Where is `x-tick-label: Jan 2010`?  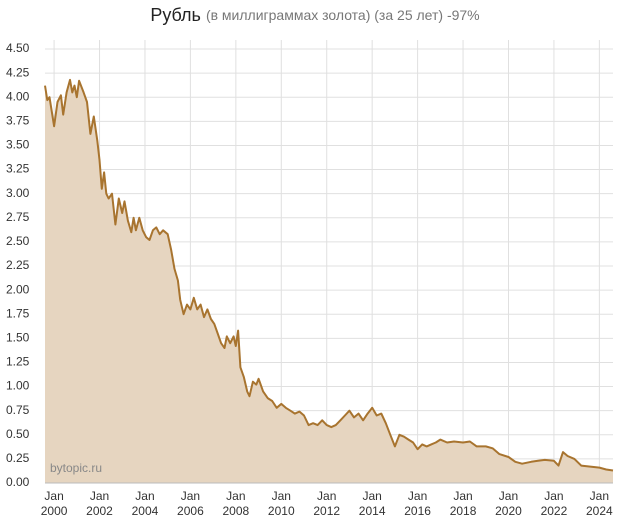 x-tick-label: Jan 2010 is located at coordinates (281, 503).